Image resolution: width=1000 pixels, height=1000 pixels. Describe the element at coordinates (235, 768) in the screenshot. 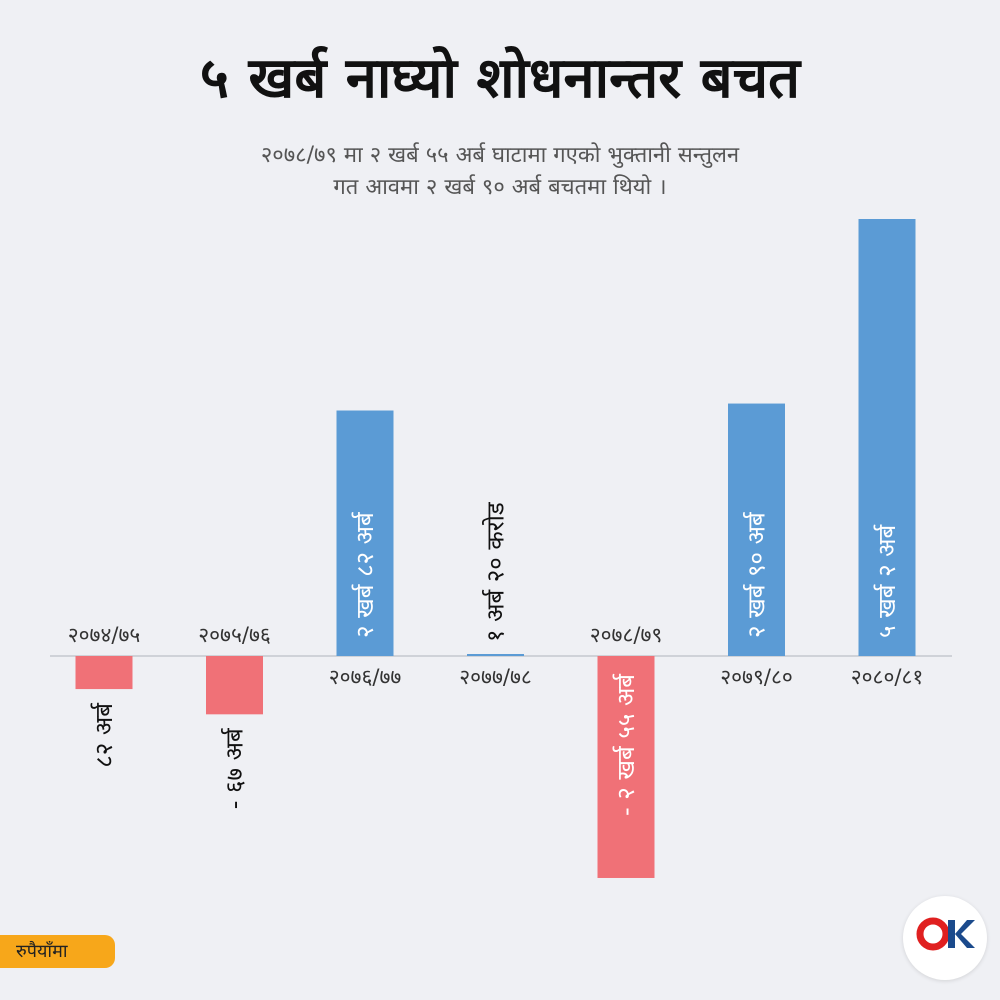

I see `data-label-2: - ६७ अर्ब` at that location.